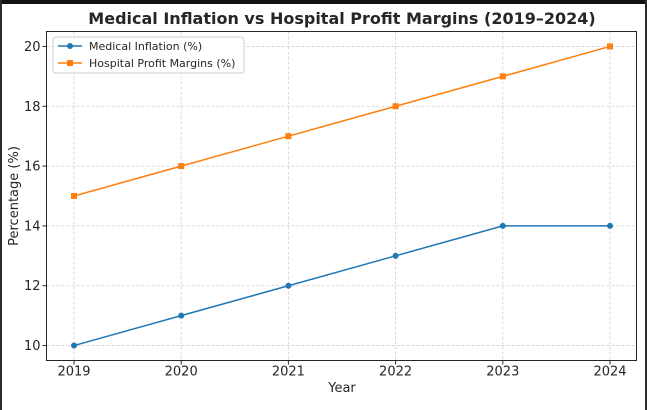 The image size is (647, 410). I want to click on x-tick-label: 2023, so click(502, 372).